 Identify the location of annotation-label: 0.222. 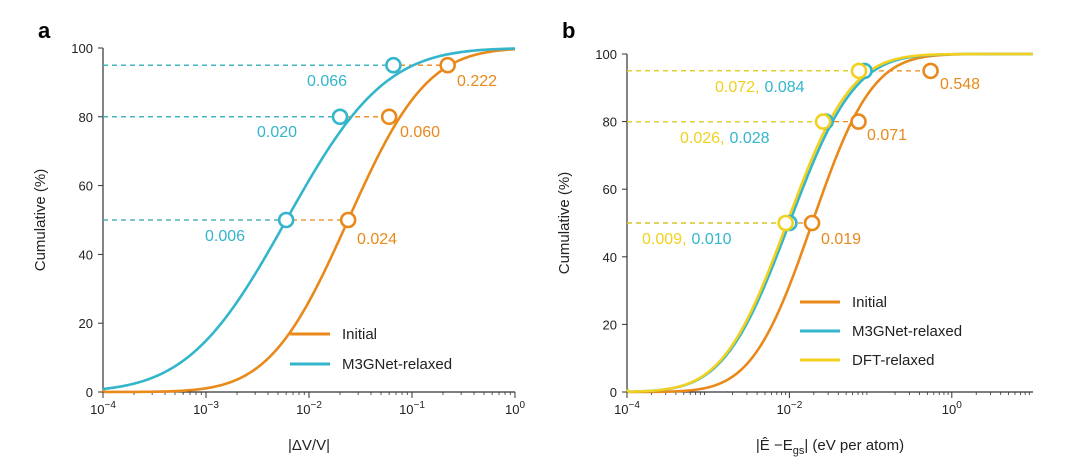
(477, 81).